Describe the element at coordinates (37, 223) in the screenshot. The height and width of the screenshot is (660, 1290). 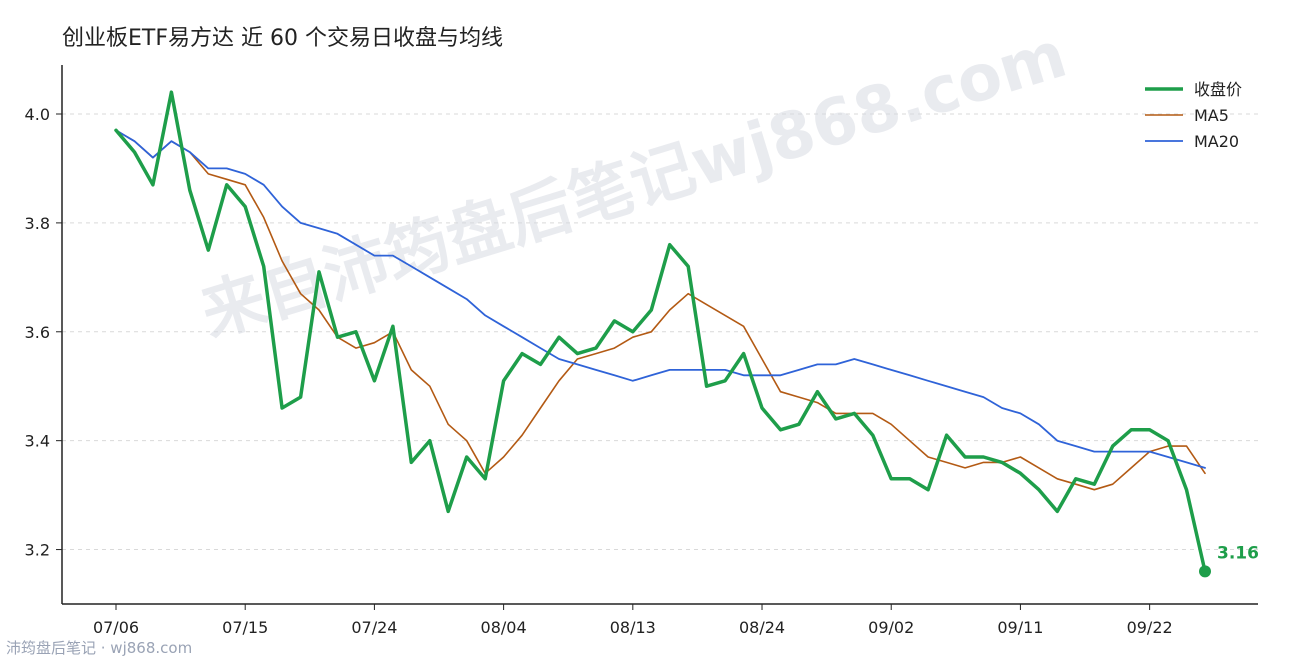
I see `y-tick-label: 3.8` at that location.